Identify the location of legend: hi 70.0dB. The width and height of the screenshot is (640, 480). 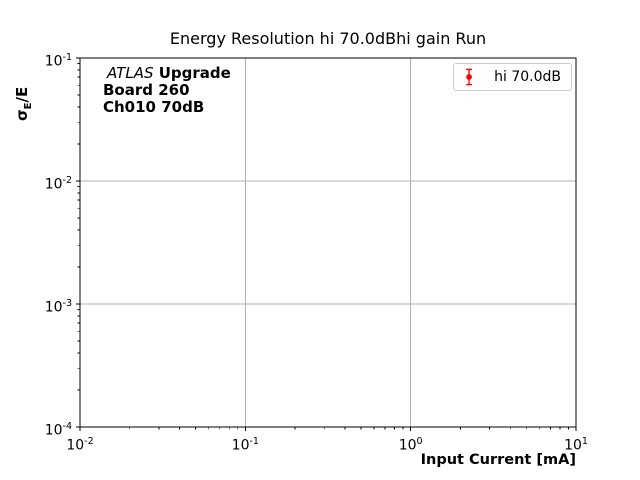
(512, 77).